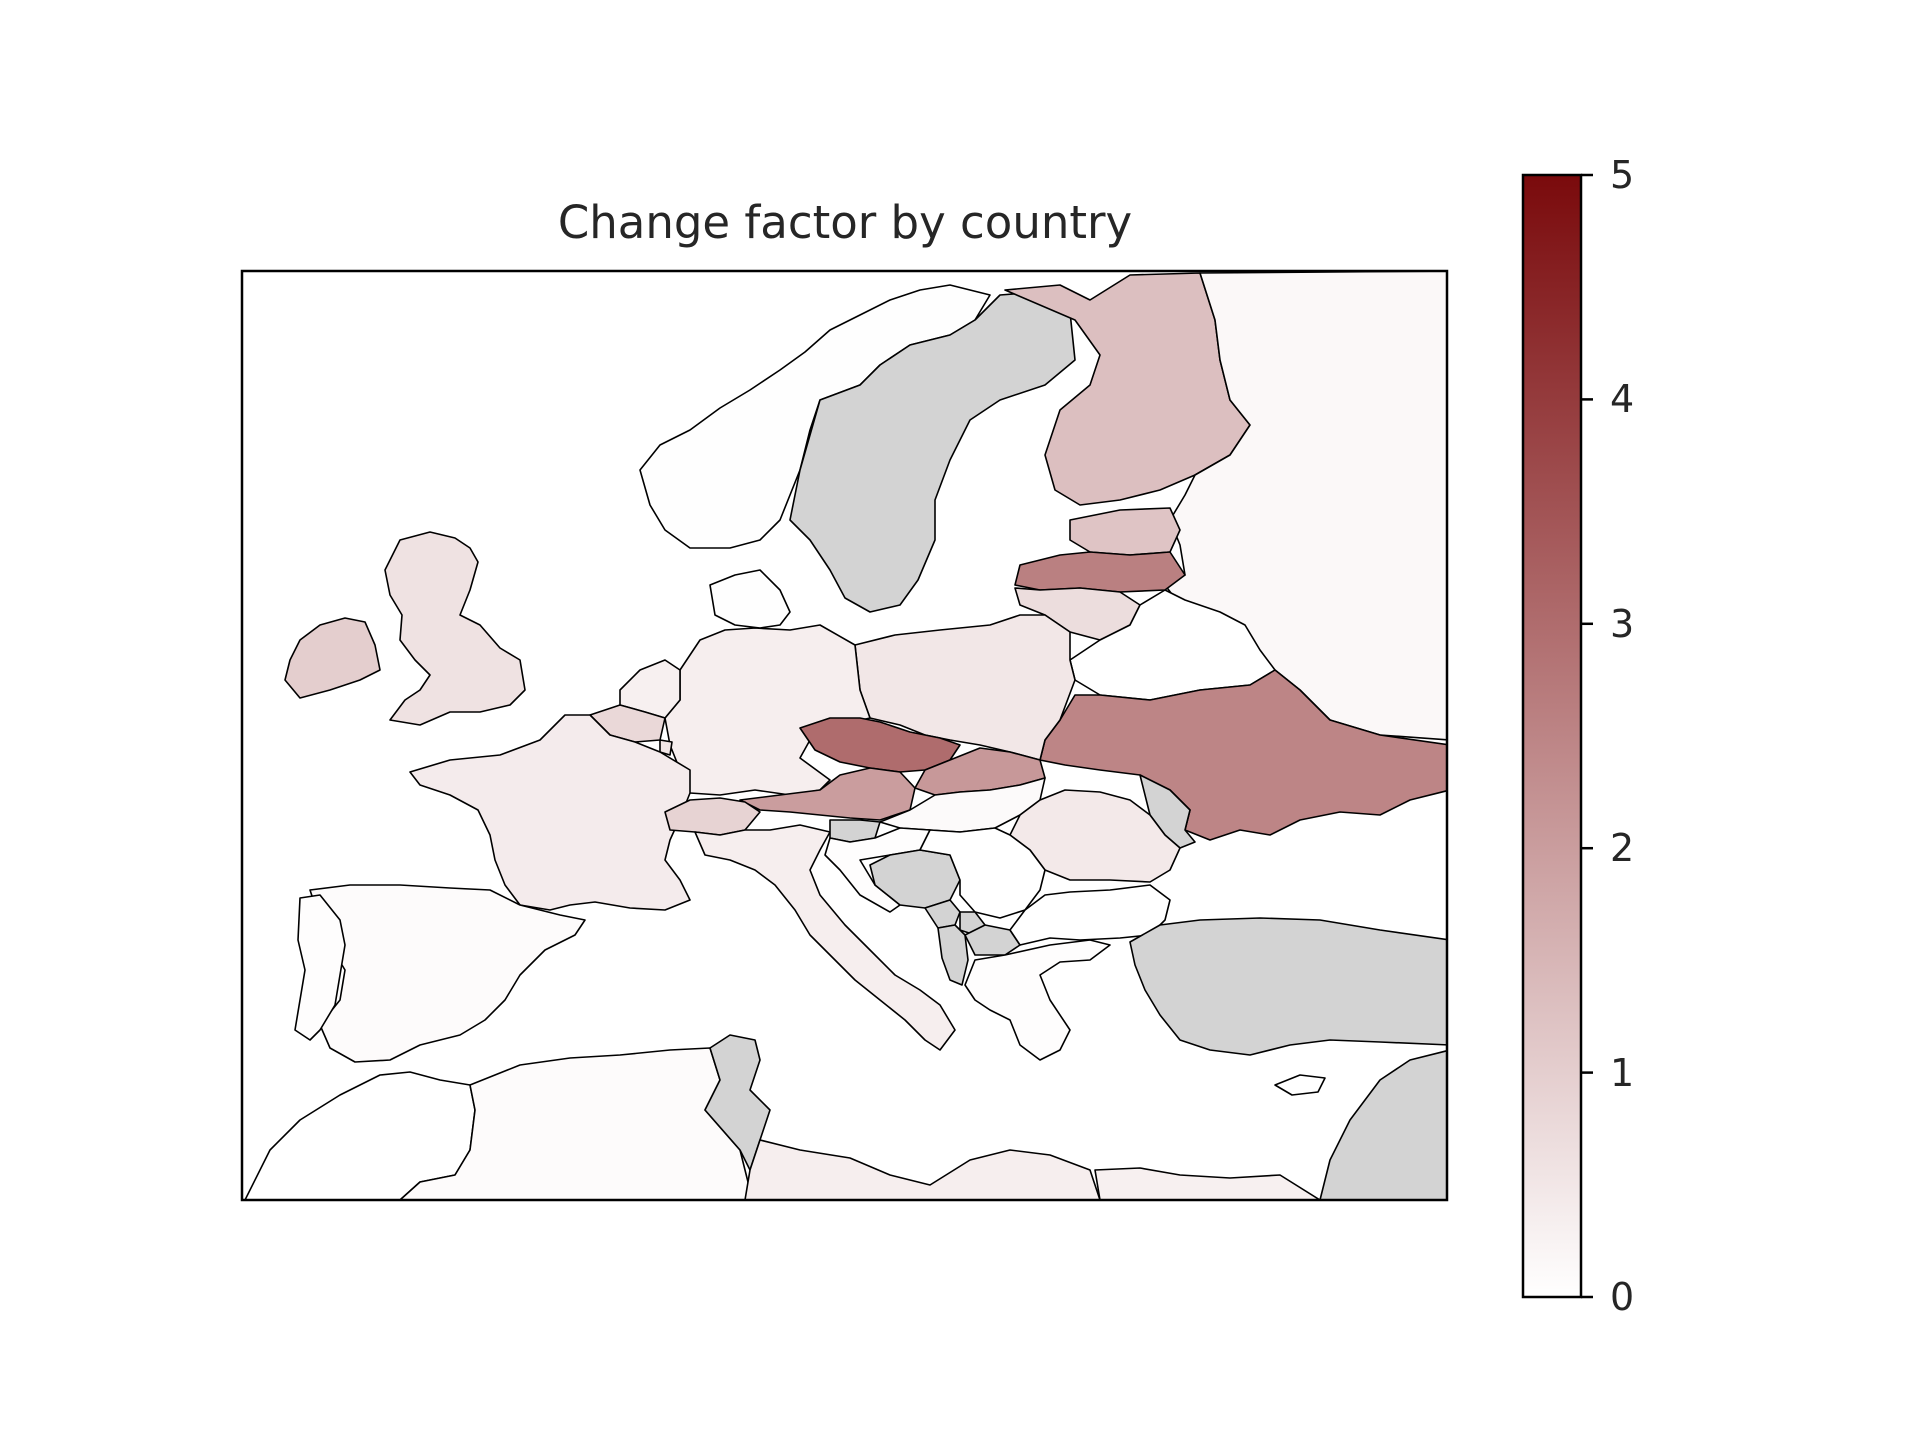  What do you see at coordinates (827, 794) in the screenshot?
I see `country-austria` at bounding box center [827, 794].